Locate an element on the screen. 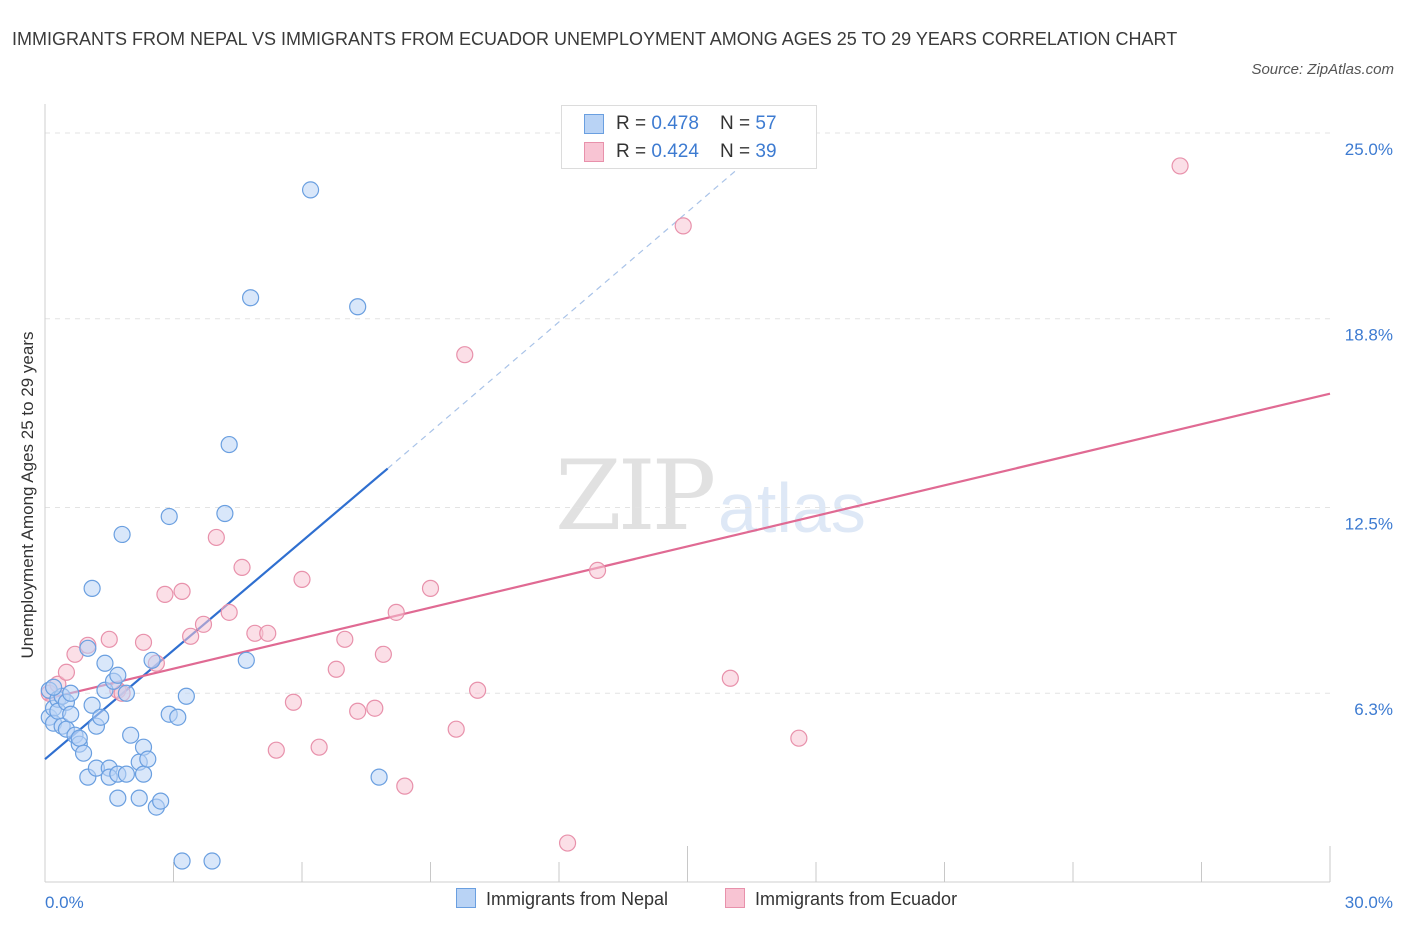 The height and width of the screenshot is (930, 1406). ecuador-legend-label: Immigrants from Ecuador is located at coordinates (856, 899).